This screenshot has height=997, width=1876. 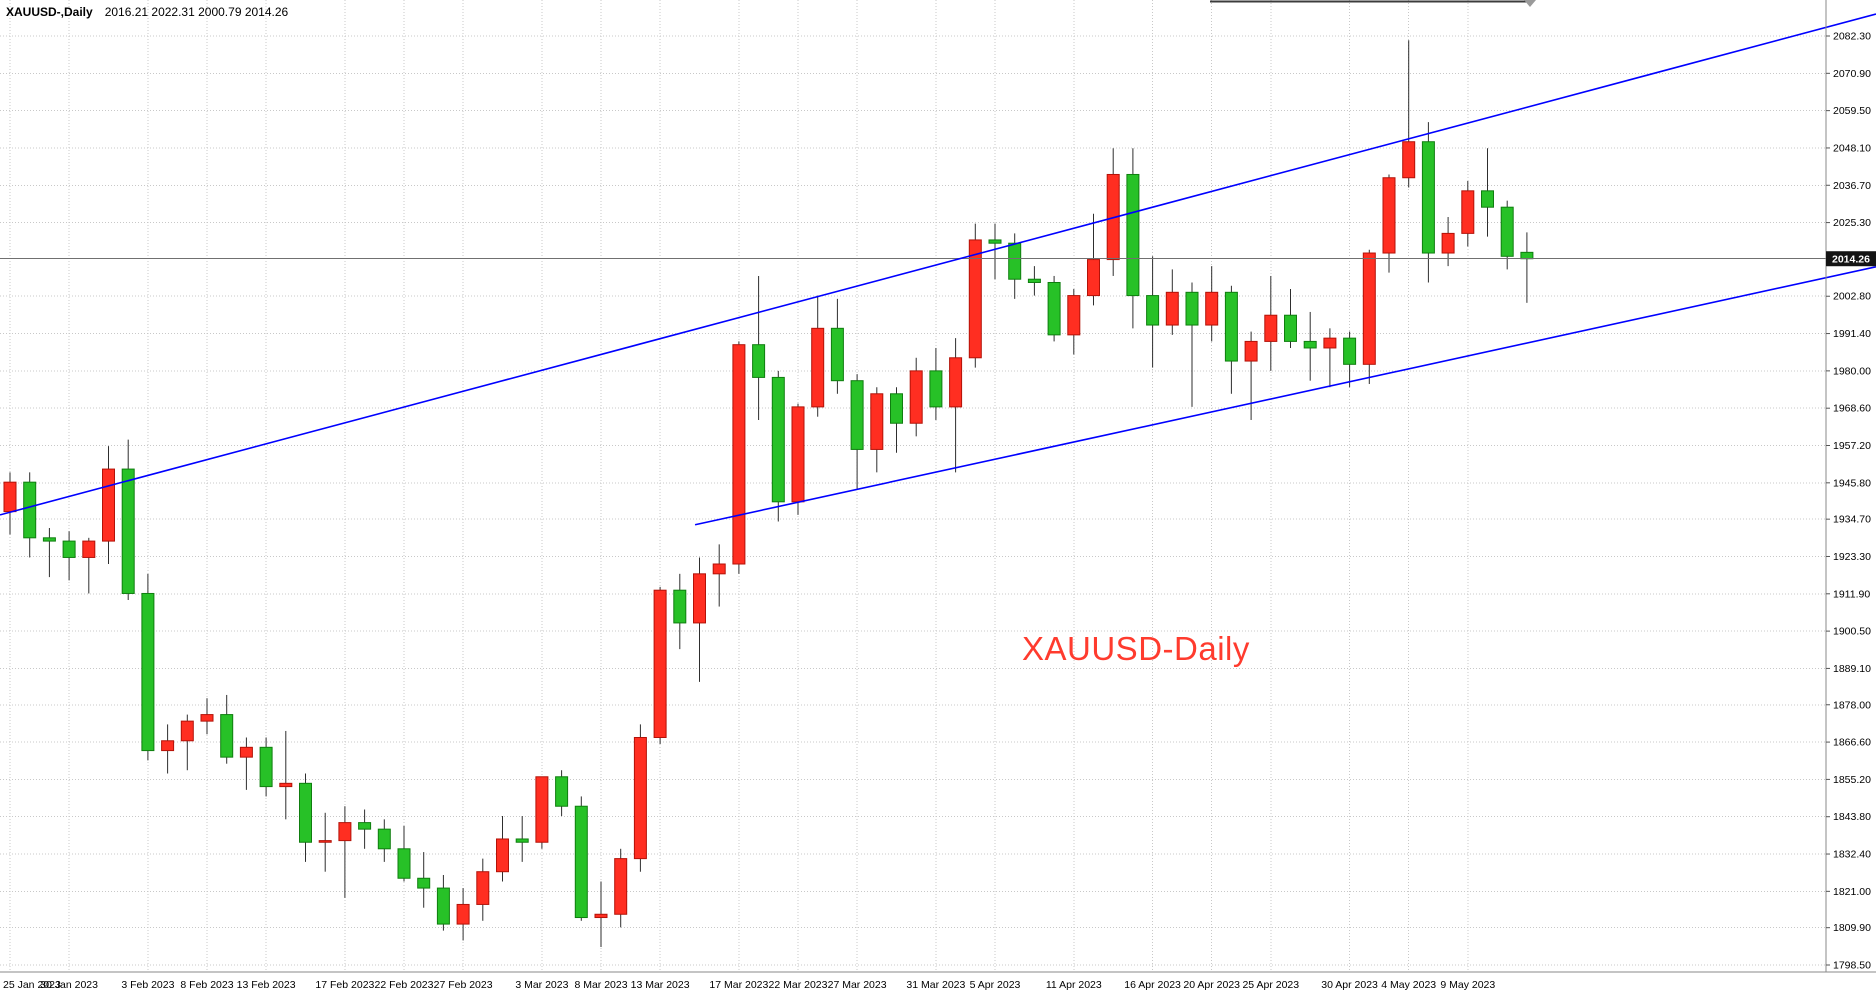 What do you see at coordinates (1852, 705) in the screenshot?
I see `price-label: 1878.00` at bounding box center [1852, 705].